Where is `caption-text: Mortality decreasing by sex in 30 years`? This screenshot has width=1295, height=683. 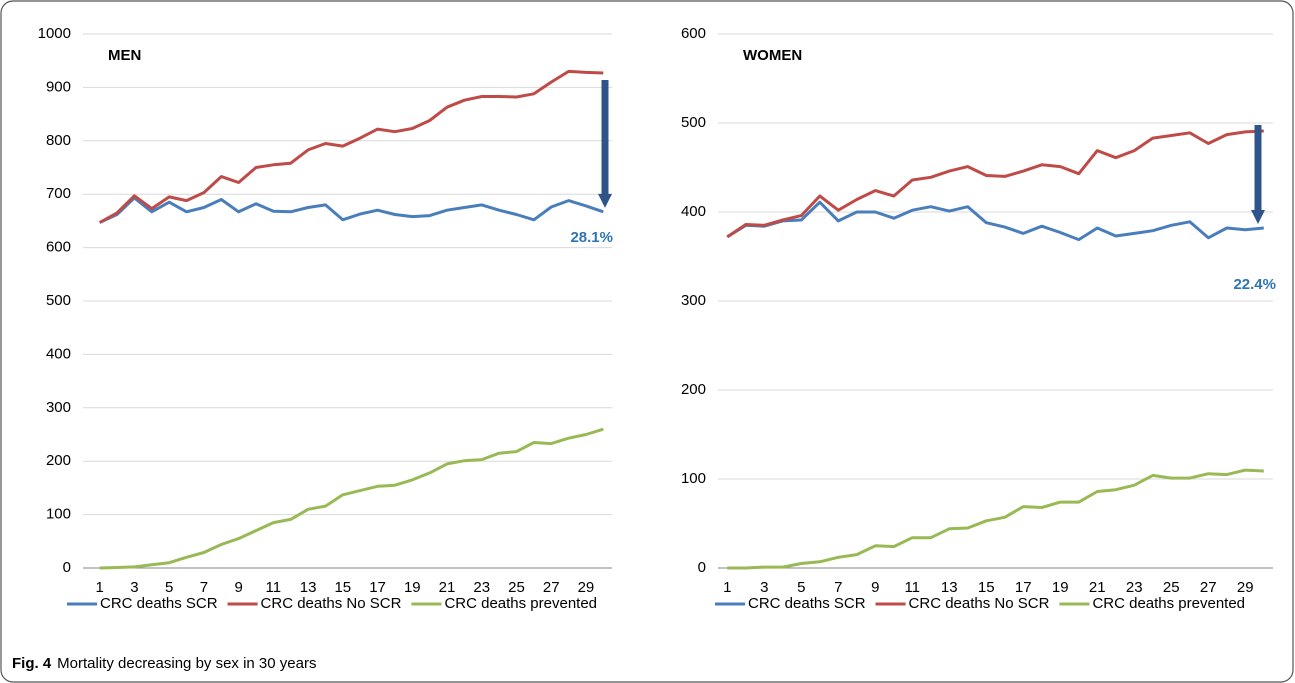 caption-text: Mortality decreasing by sex in 30 years is located at coordinates (186, 663).